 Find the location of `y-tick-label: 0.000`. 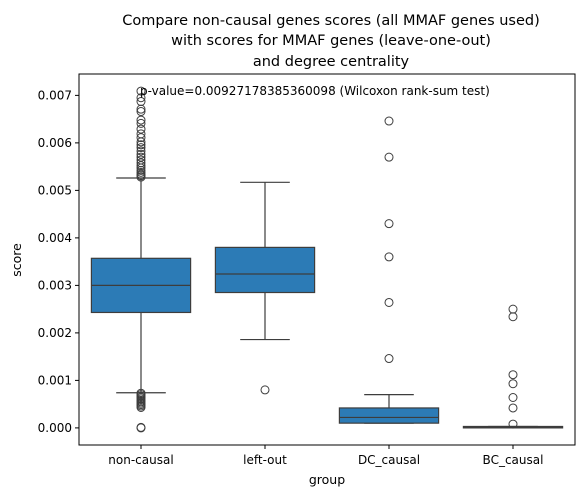

y-tick-label: 0.000 is located at coordinates (55, 428).